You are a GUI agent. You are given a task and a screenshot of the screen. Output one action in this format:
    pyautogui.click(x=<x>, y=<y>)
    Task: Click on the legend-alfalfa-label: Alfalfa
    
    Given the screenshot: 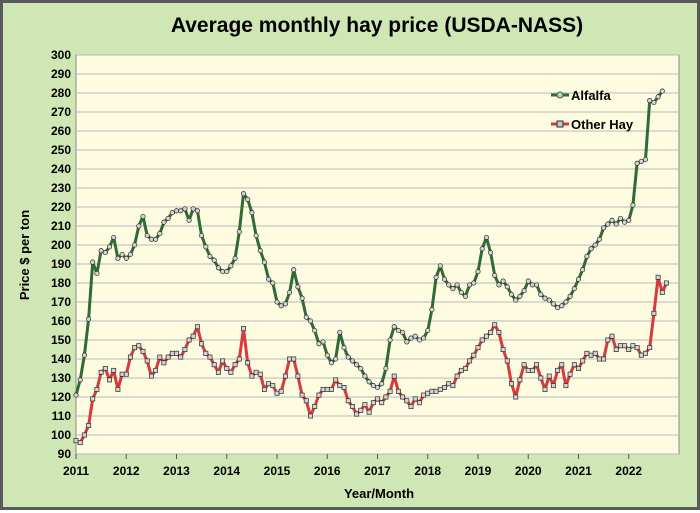 What is the action you would take?
    pyautogui.click(x=591, y=95)
    